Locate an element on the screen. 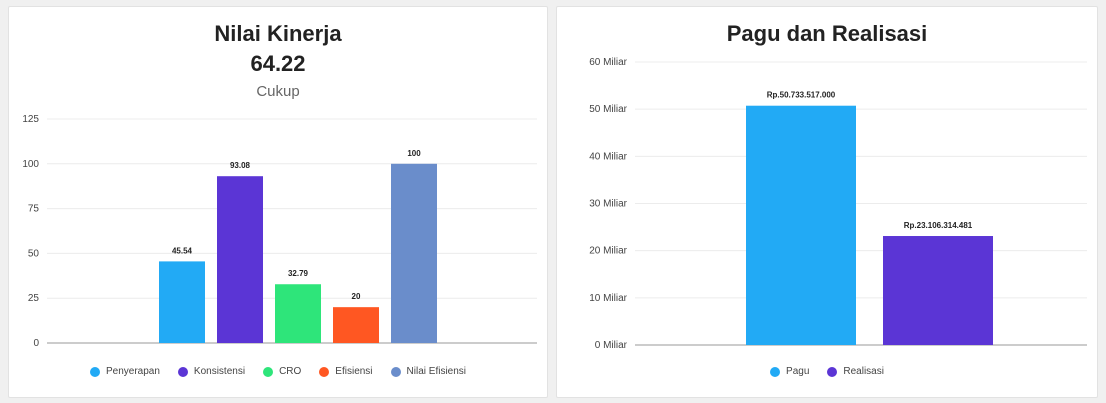  performance-grade: Cukup is located at coordinates (278, 91).